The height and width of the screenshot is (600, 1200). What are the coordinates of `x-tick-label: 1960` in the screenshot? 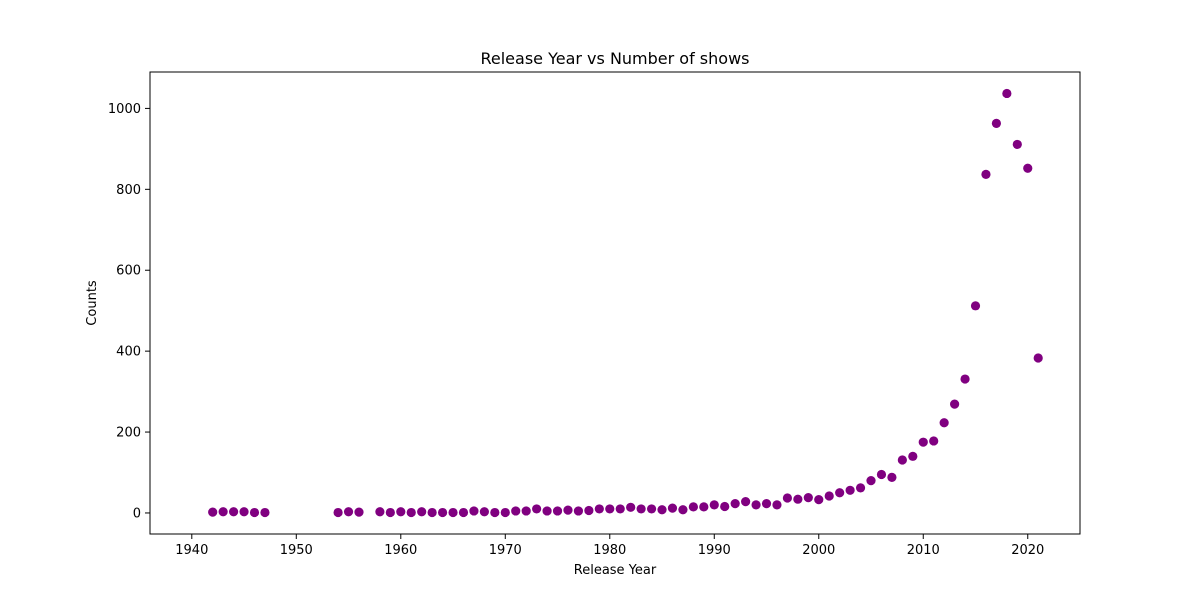 It's located at (400, 550).